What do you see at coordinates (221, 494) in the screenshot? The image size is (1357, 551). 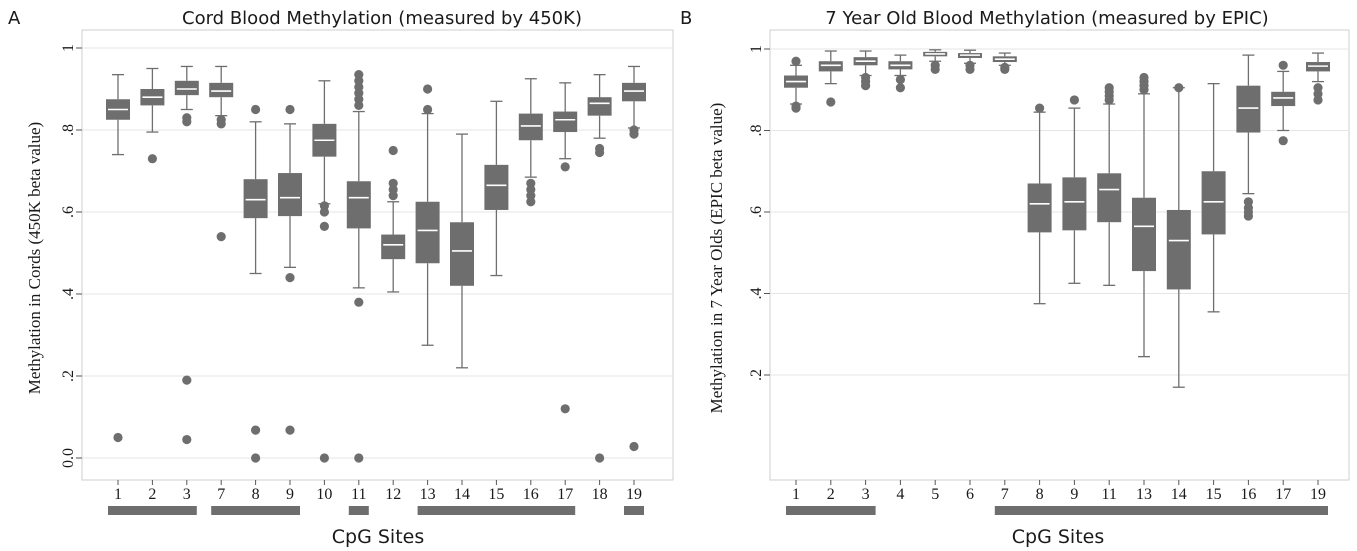 I see `panel-a-x-category-label: 7` at bounding box center [221, 494].